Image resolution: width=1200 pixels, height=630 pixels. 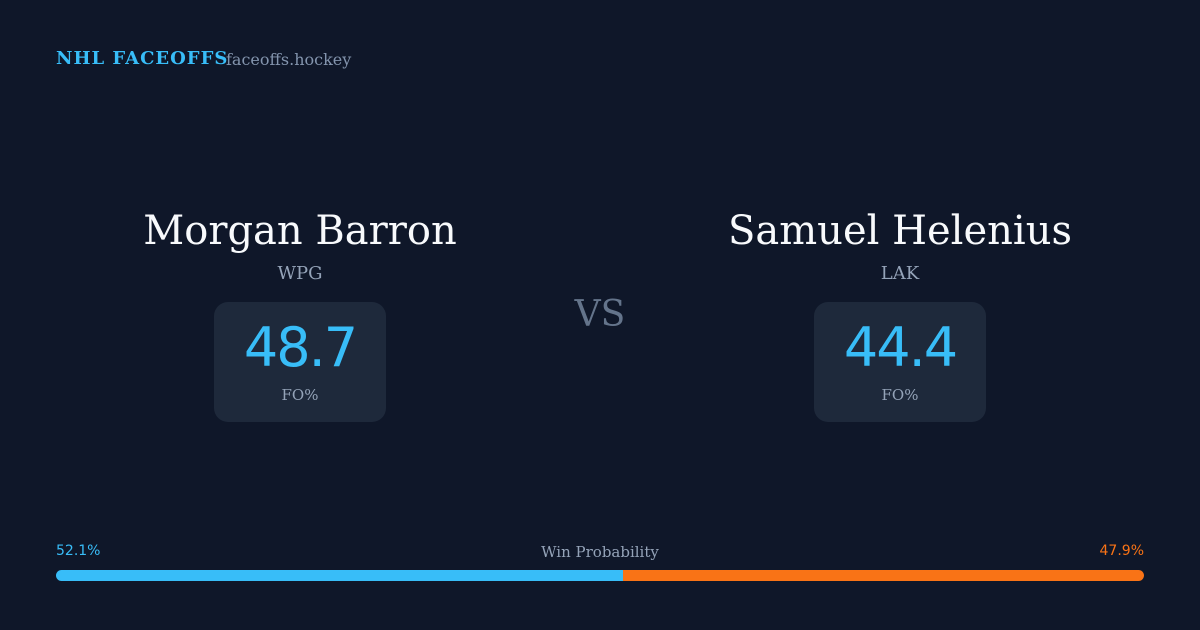 I want to click on stat-card: 44.4 FO%, so click(x=900, y=362).